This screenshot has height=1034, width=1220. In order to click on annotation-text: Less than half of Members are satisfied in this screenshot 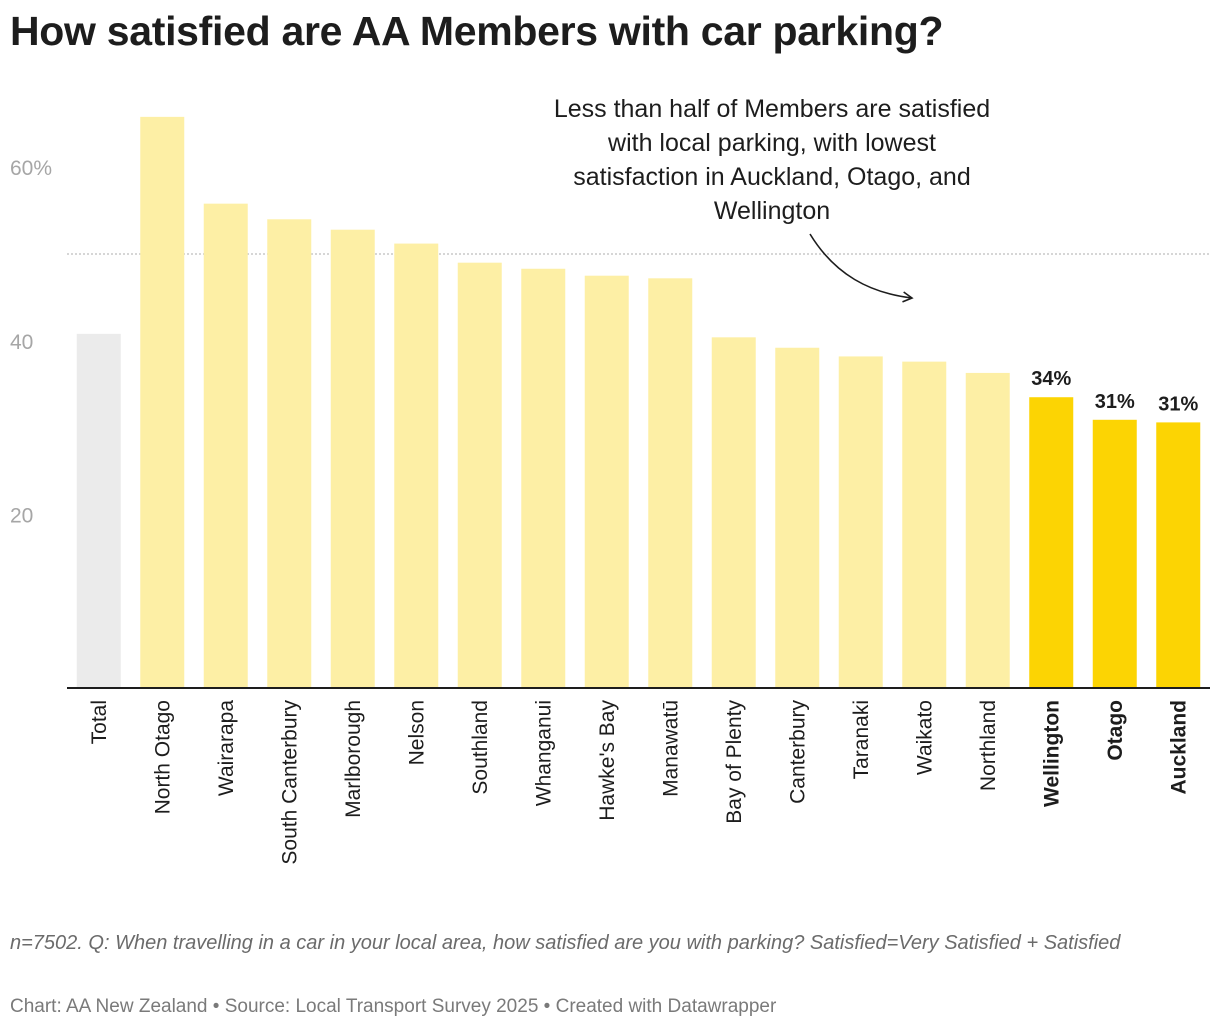, I will do `click(772, 109)`.